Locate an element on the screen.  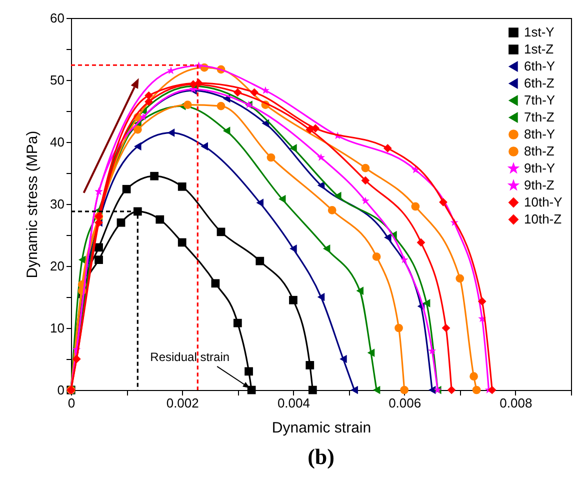
x-tick-label: 0 is located at coordinates (72, 403).